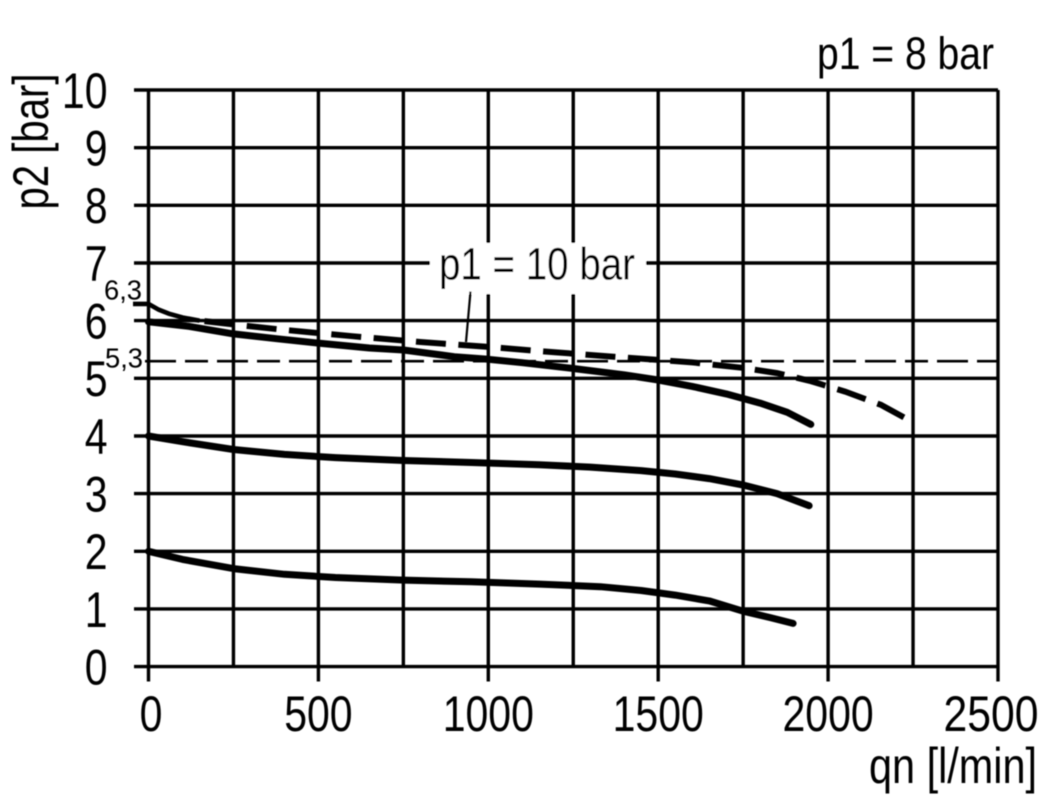 Image resolution: width=1051 pixels, height=803 pixels. I want to click on svg-text: 2000, so click(828, 714).